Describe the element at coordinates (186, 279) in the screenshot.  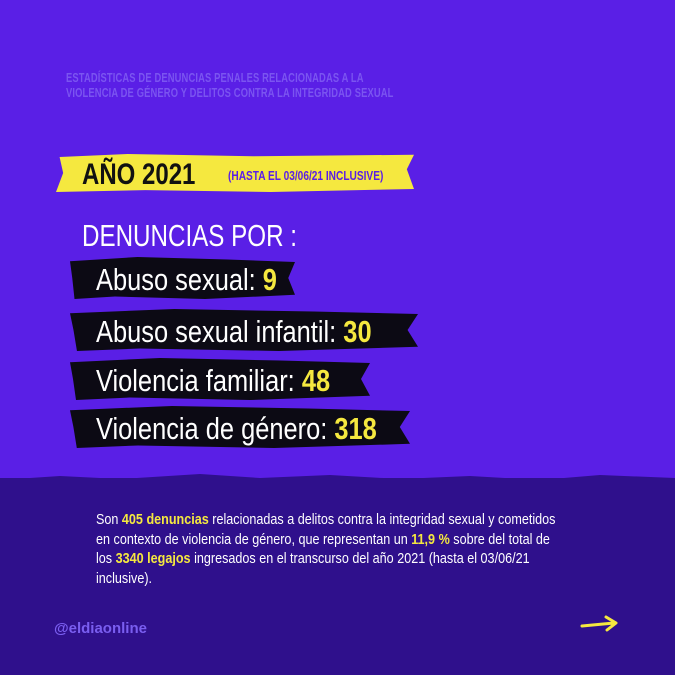
I see `item-abuso-sexual: Abuso sexual: 9` at that location.